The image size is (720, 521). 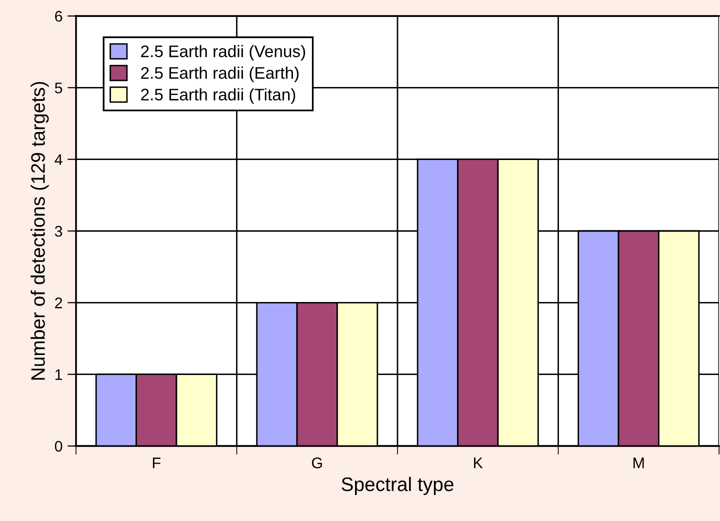 I want to click on x-tick-label: K, so click(x=478, y=463).